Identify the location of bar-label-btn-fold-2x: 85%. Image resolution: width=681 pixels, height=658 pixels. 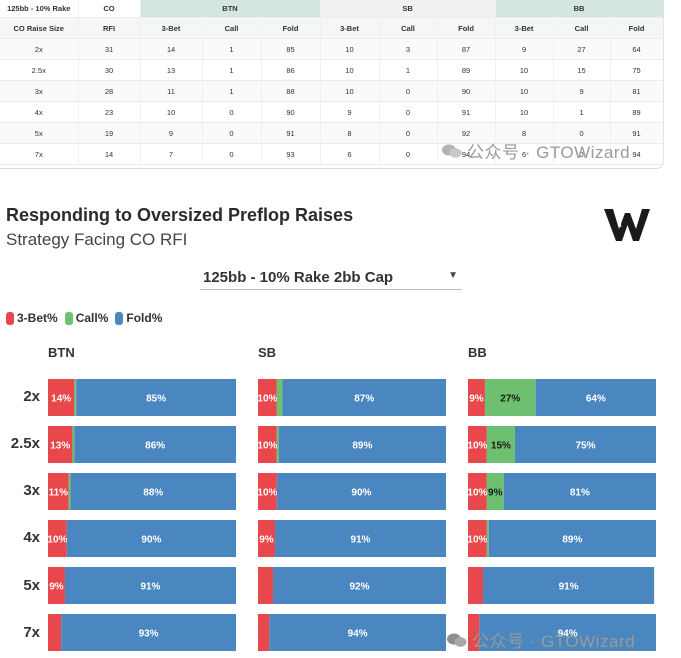
(156, 399).